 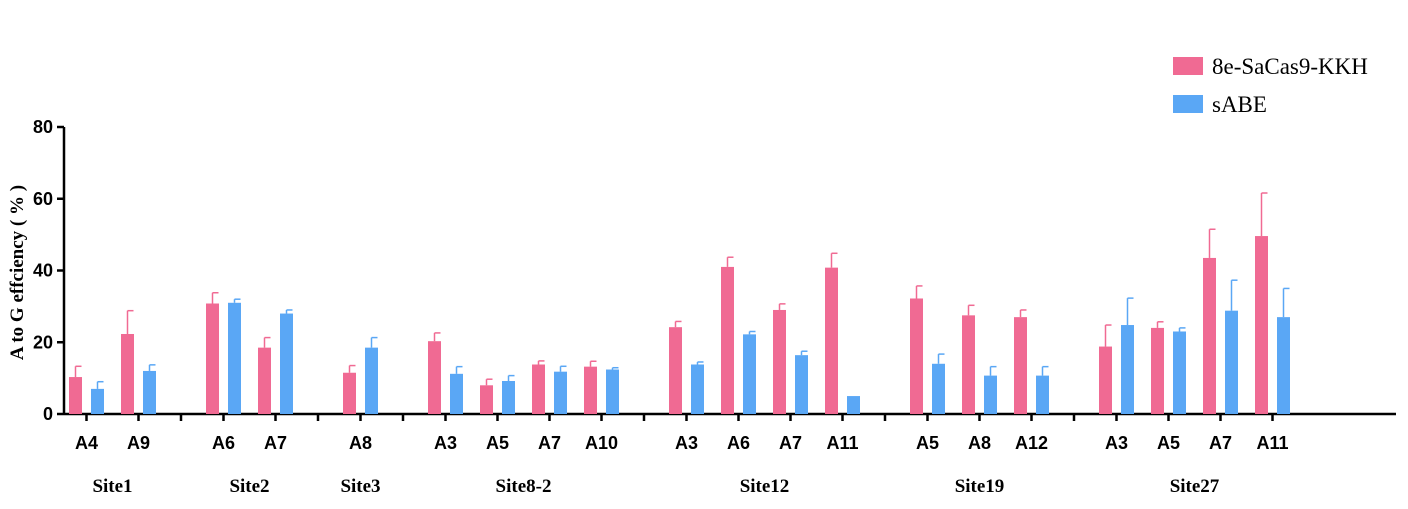 I want to click on x-tick-label: A12, so click(x=1031, y=443).